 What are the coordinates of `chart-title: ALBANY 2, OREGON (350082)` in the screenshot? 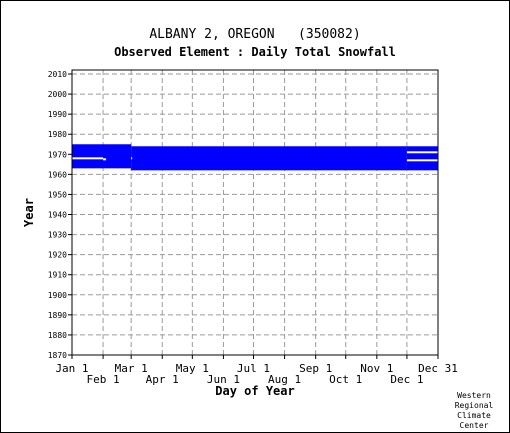 It's located at (255, 34).